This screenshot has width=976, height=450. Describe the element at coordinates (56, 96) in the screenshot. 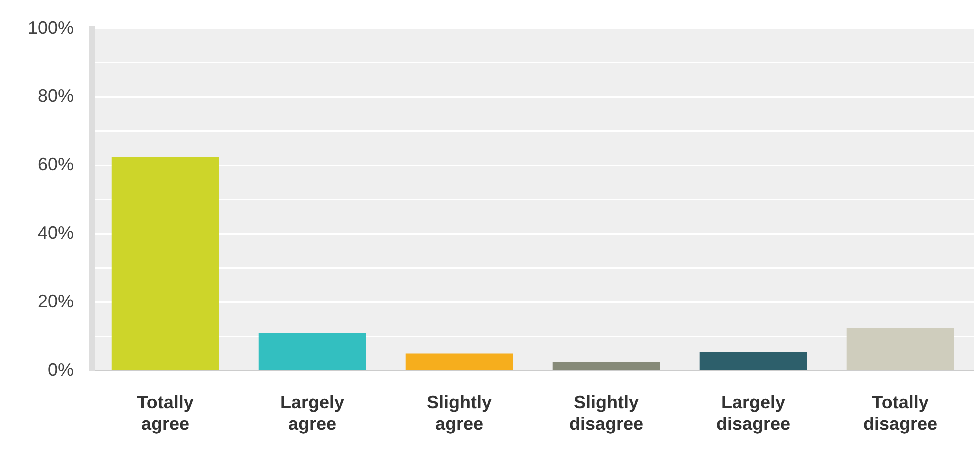

I see `y-tick-label: 80%` at that location.